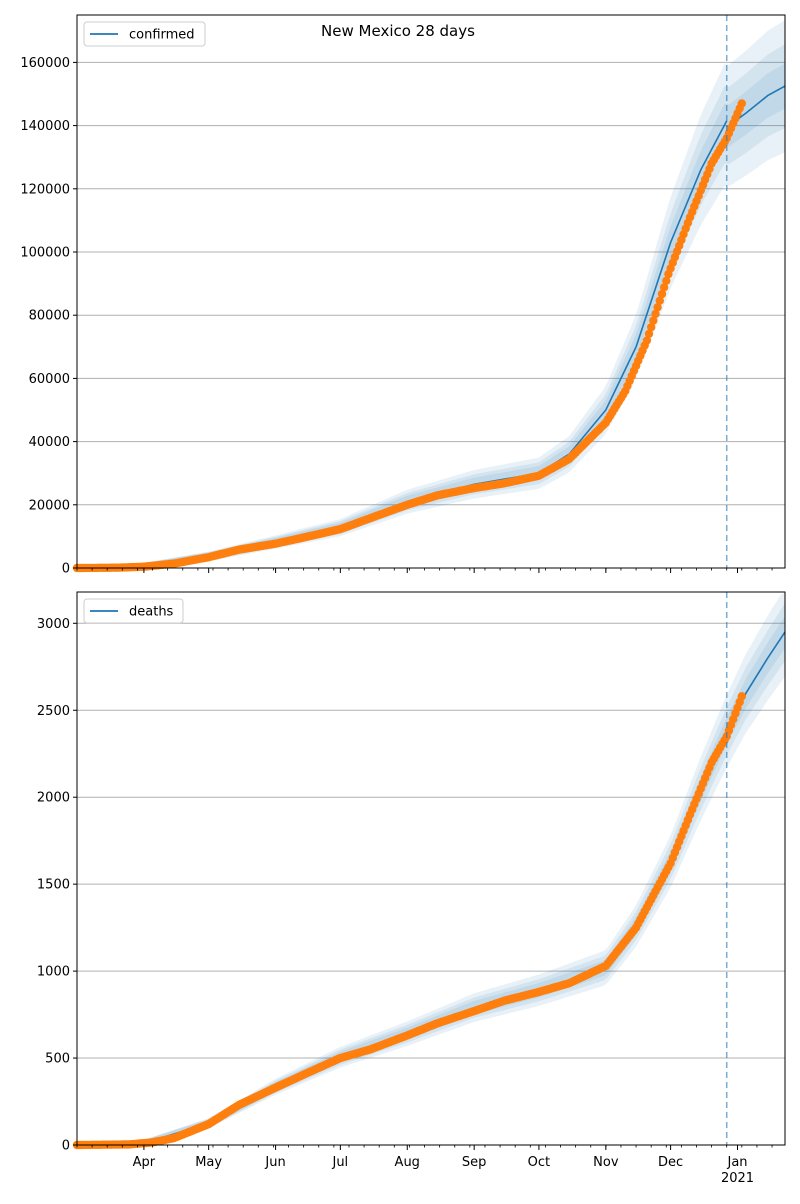 This screenshot has height=1204, width=800. What do you see at coordinates (57, 1059) in the screenshot?
I see `y-tick-label: 500` at bounding box center [57, 1059].